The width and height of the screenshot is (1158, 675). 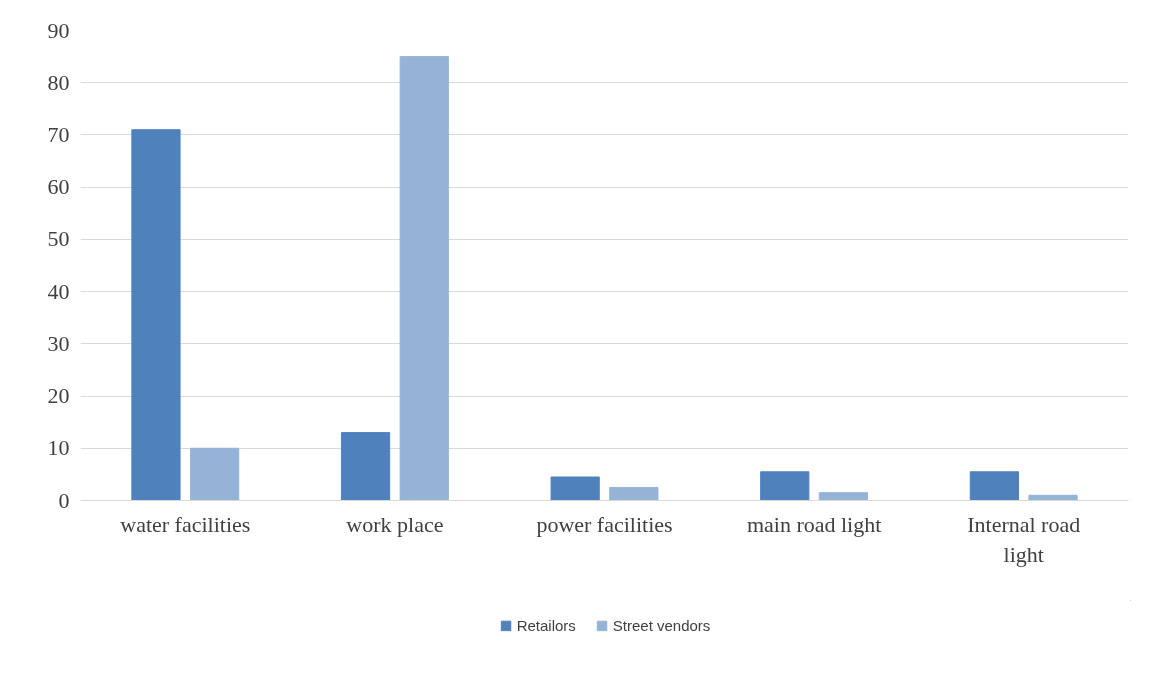 What do you see at coordinates (58, 396) in the screenshot?
I see `y-tick-label: 20` at bounding box center [58, 396].